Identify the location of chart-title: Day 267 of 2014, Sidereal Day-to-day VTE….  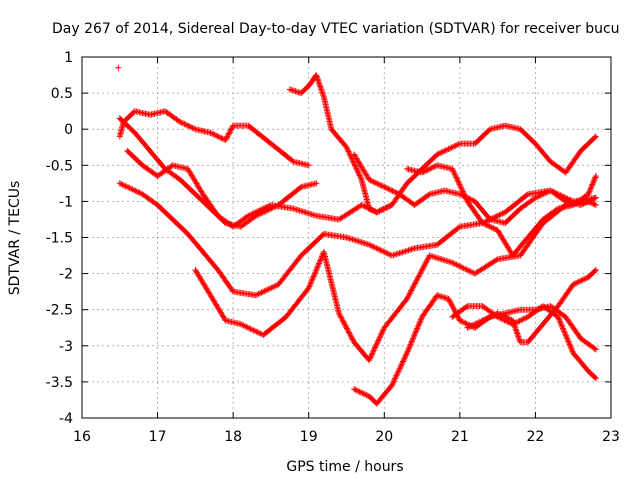
(336, 29).